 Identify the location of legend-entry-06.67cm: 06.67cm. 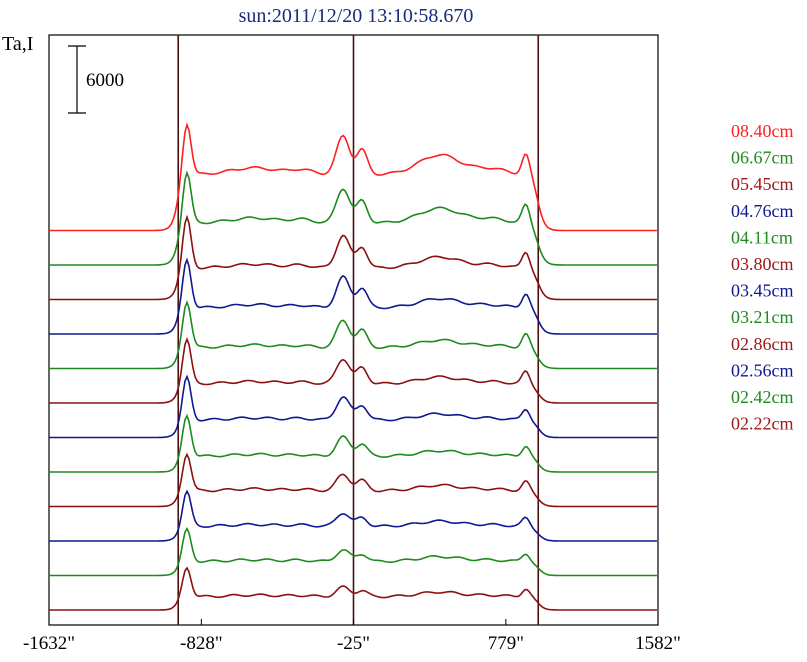
(762, 158).